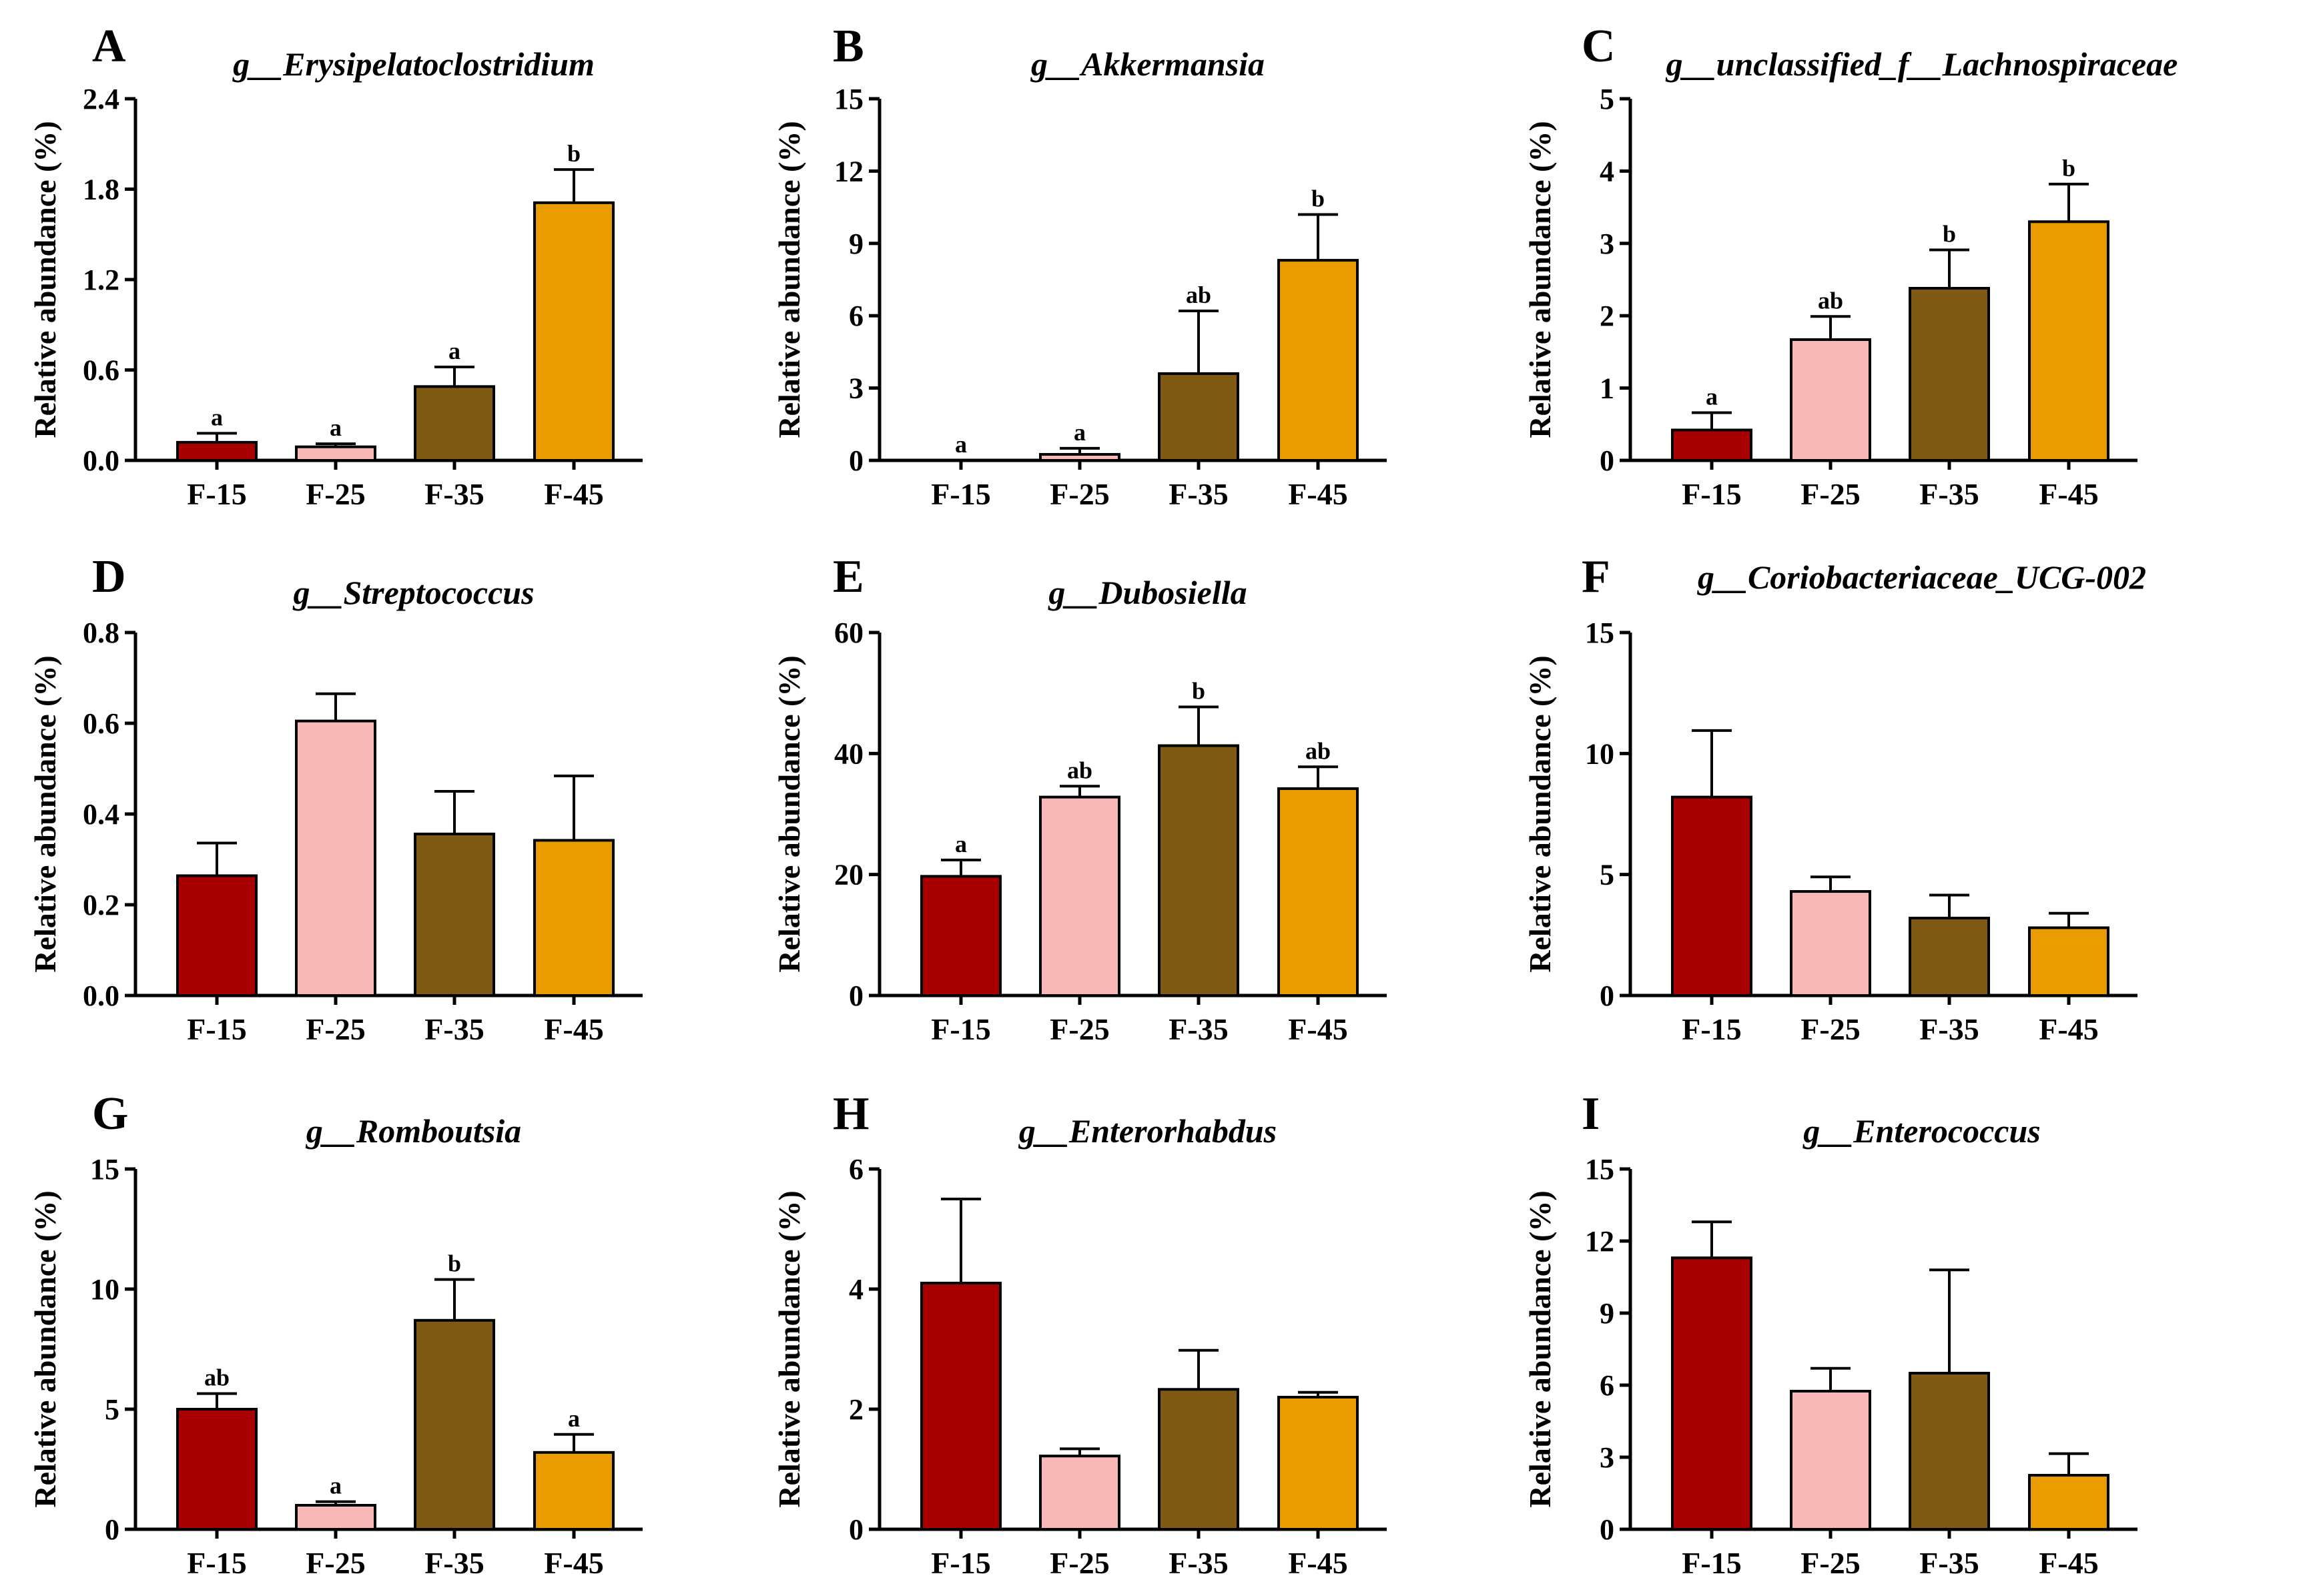  What do you see at coordinates (1147, 1131) in the screenshot?
I see `chart-title: g__Enterorhabdus` at bounding box center [1147, 1131].